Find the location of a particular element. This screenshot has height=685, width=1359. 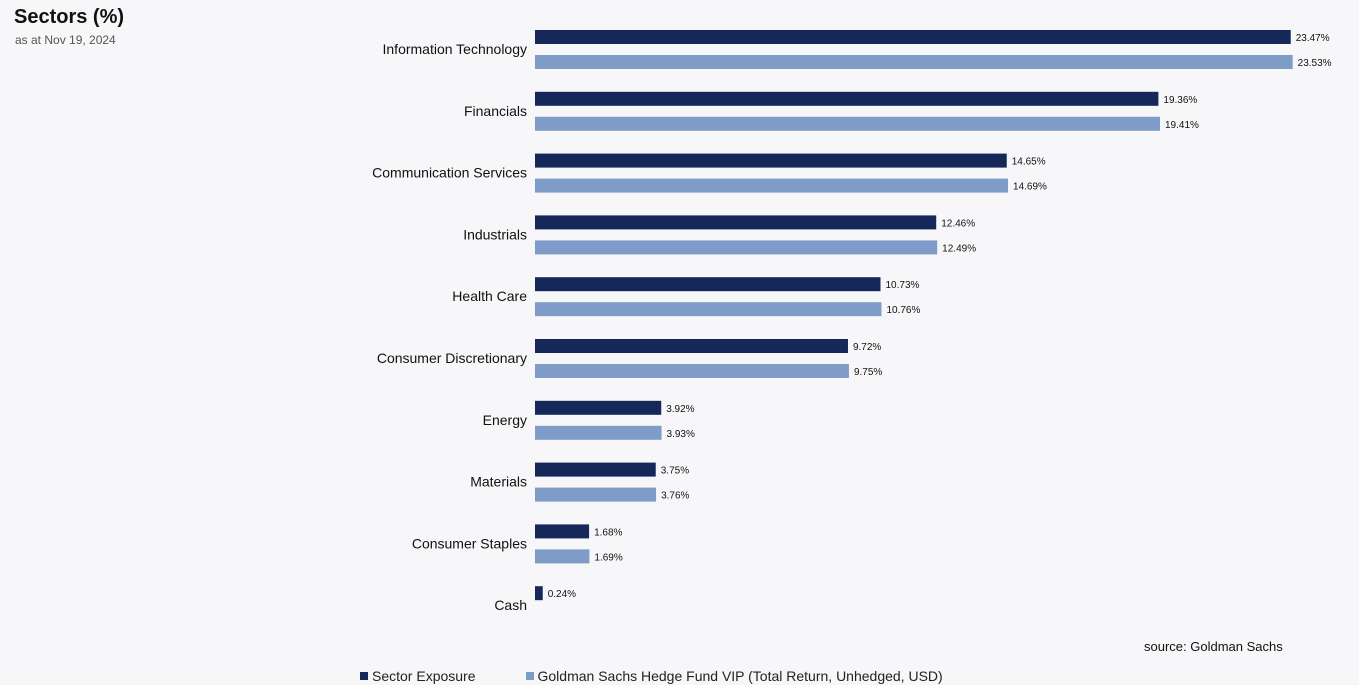

bar-hedge-fund-vip-information-technology is located at coordinates (914, 62).